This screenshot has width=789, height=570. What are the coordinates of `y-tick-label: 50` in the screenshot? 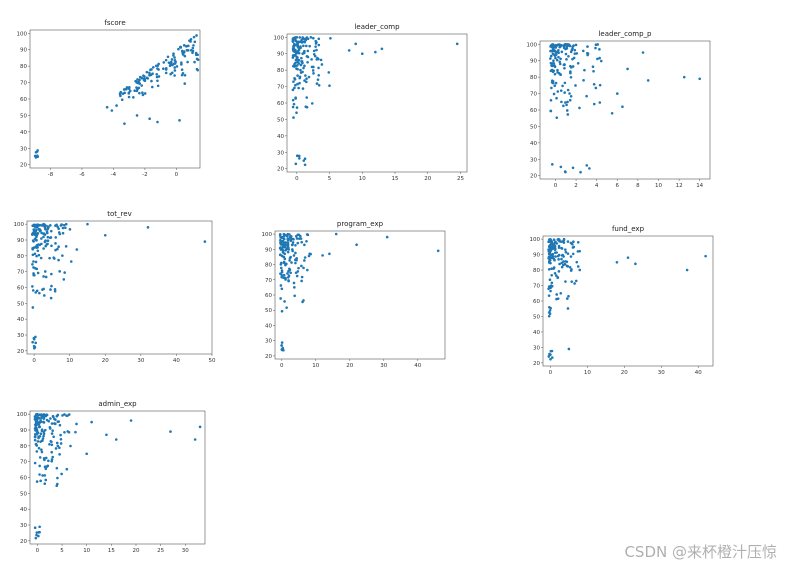 It's located at (536, 317).